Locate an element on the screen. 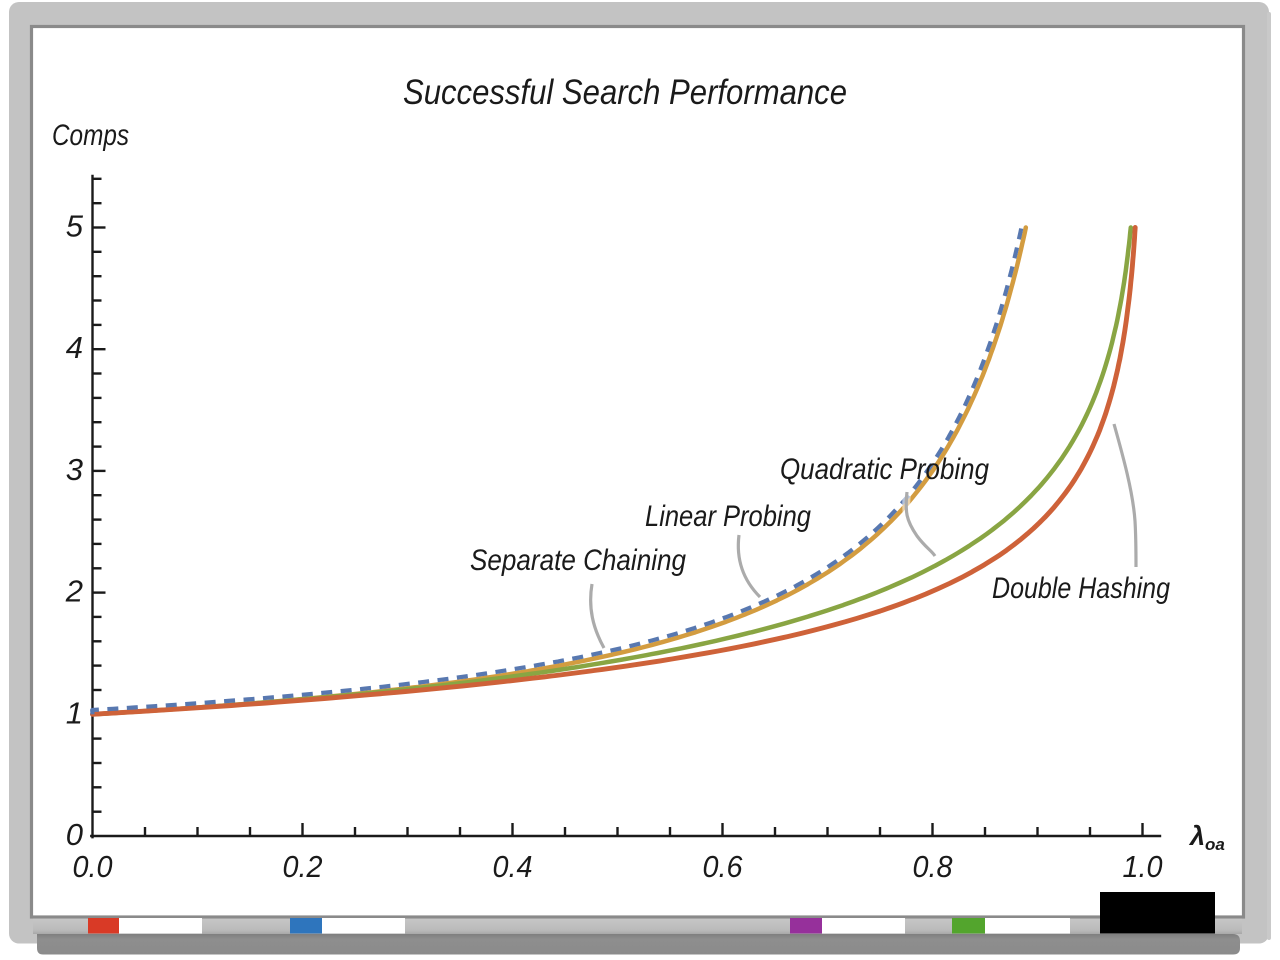 This screenshot has height=960, width=1280. svg-text: 1 is located at coordinates (74, 712).